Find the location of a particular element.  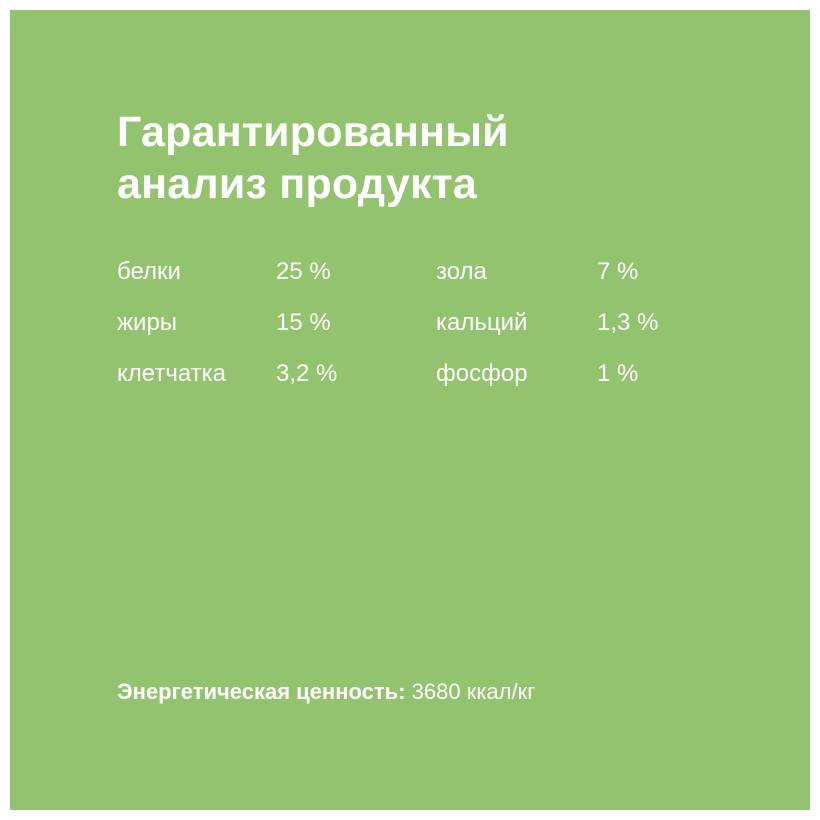

nutrient-name: жиры is located at coordinates (147, 322).